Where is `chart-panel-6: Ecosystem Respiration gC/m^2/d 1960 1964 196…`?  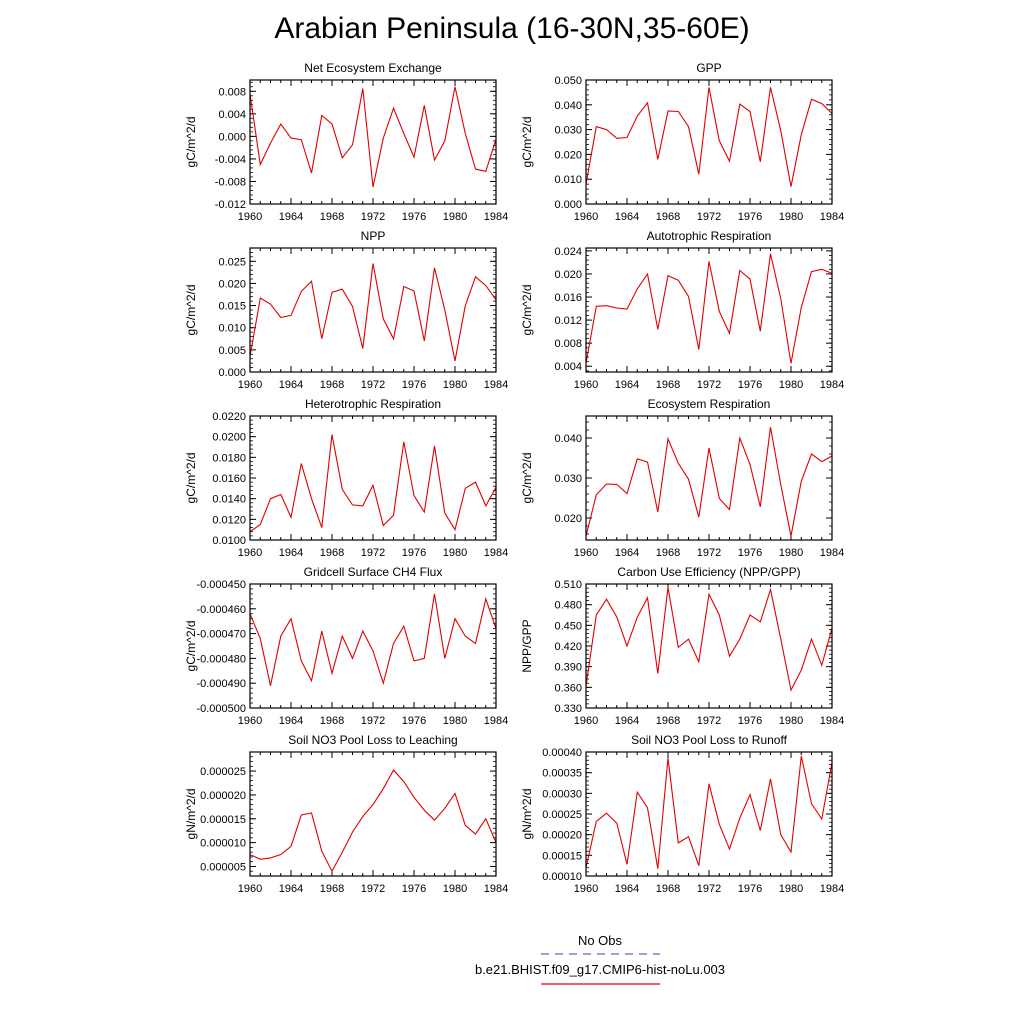
chart-panel-6: Ecosystem Respiration gC/m^2/d 1960 1964 196… is located at coordinates (682, 478).